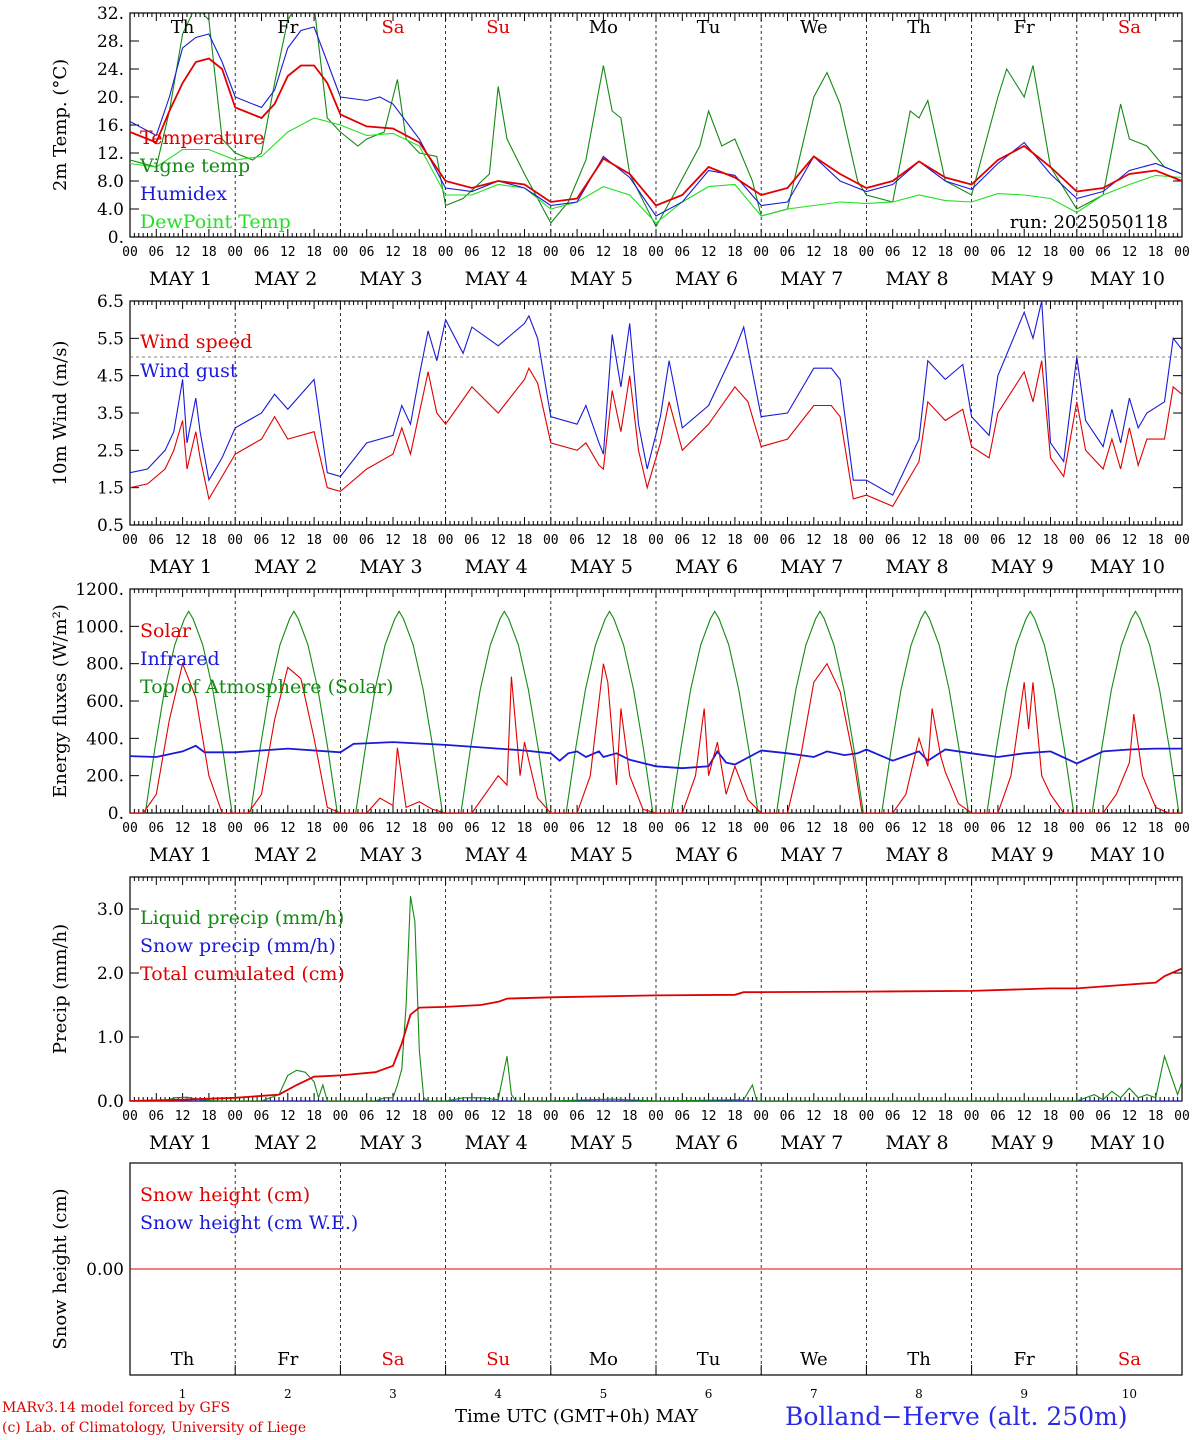 The width and height of the screenshot is (1194, 1440). I want to click on legend-entry: Snow height (cm), so click(225, 1195).